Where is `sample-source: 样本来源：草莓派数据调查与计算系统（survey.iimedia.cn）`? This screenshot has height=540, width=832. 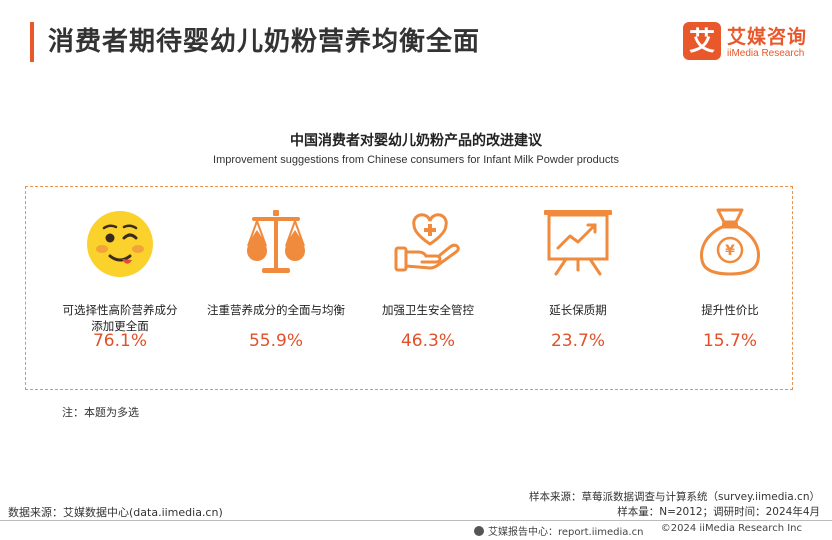
sample-source: 样本来源：草莓派数据调查与计算系统（survey.iimedia.cn） is located at coordinates (674, 497).